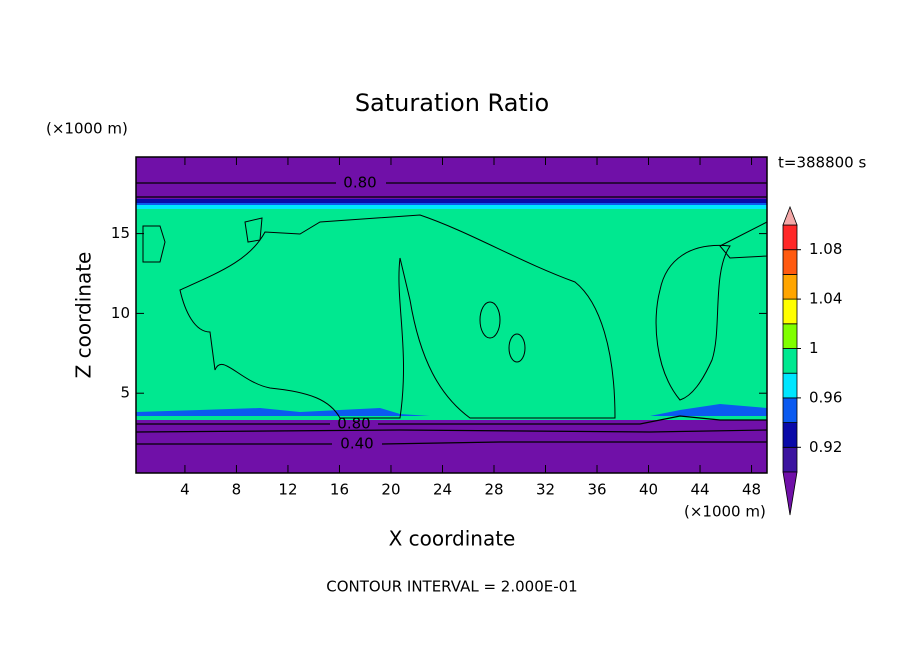 The height and width of the screenshot is (654, 904). What do you see at coordinates (822, 163) in the screenshot?
I see `time-label: t=388800 s` at bounding box center [822, 163].